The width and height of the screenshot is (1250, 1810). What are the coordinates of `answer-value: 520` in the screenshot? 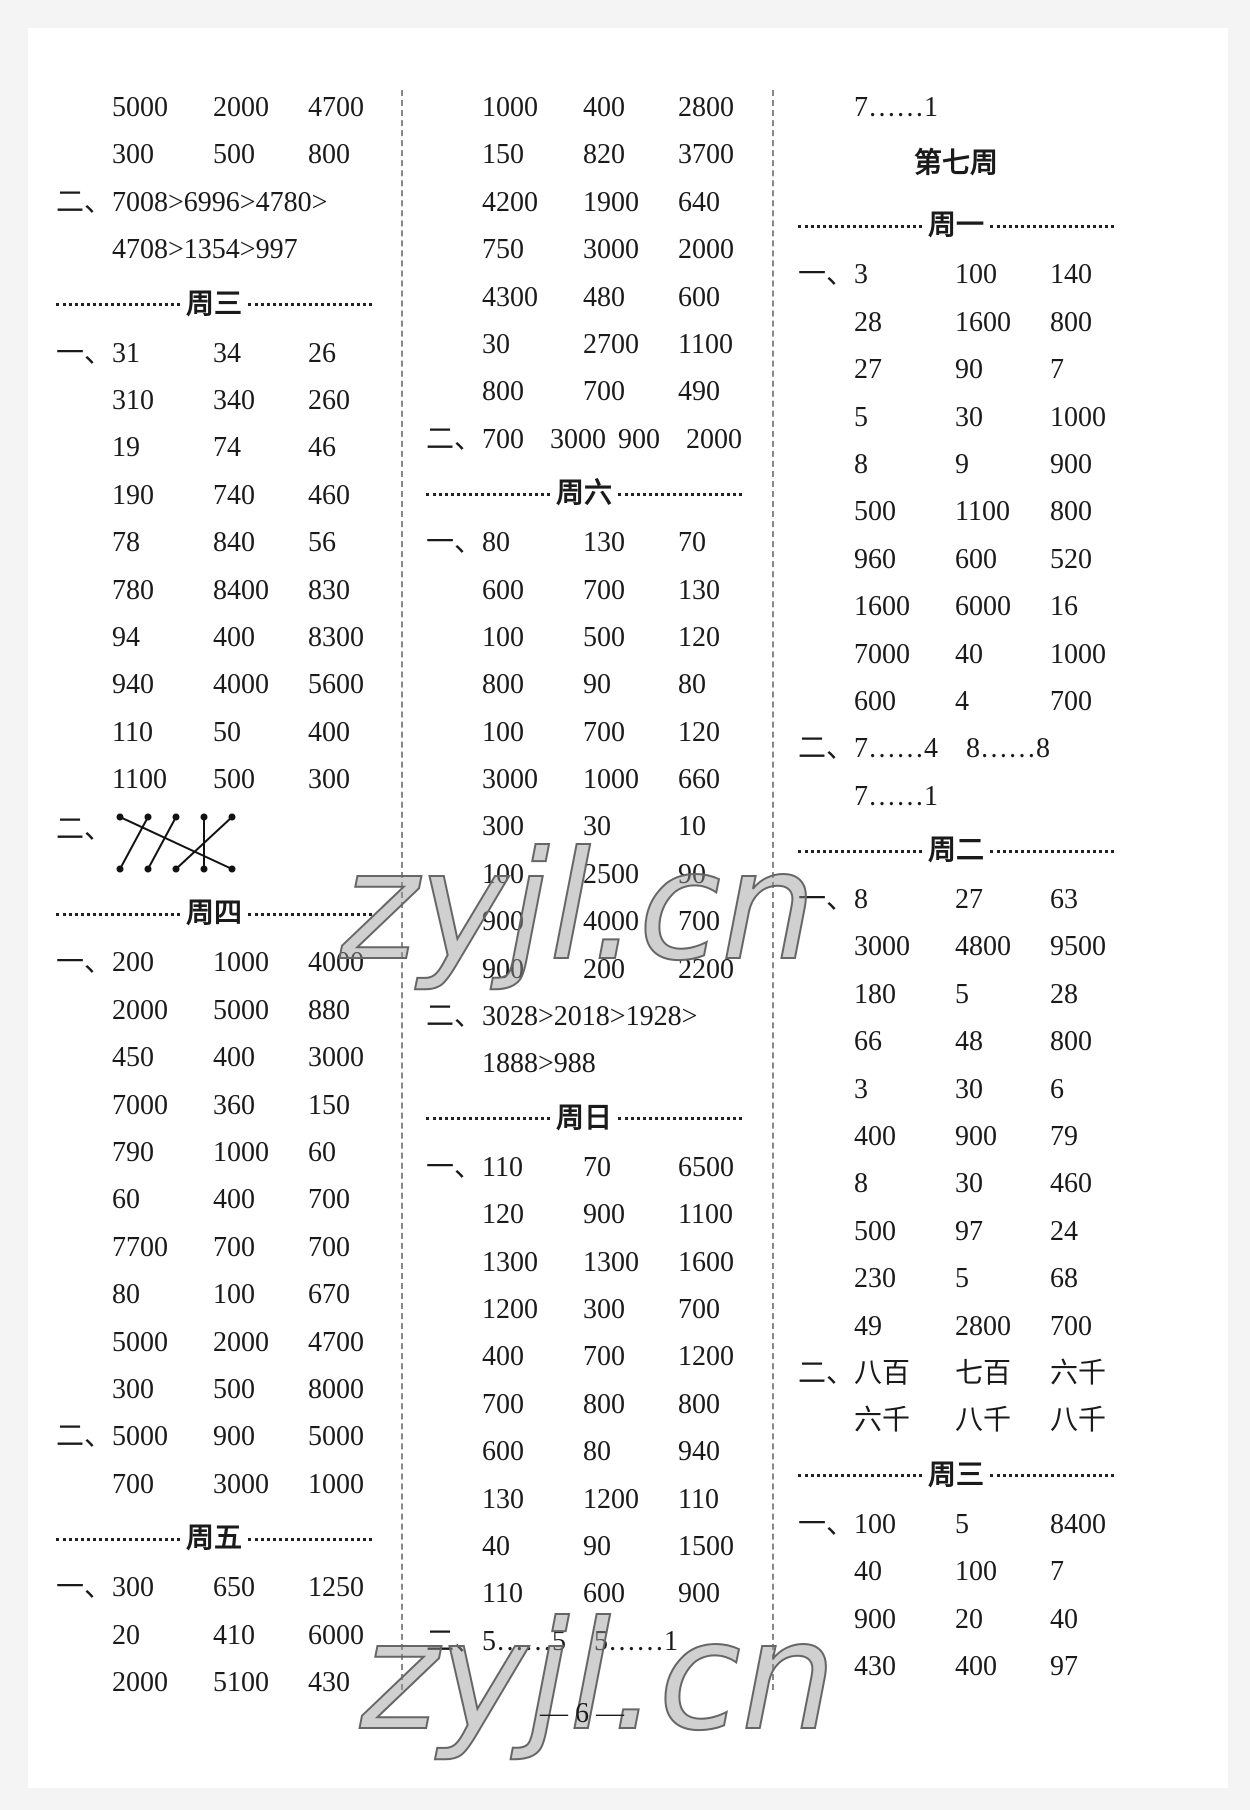 It's located at (1071, 559).